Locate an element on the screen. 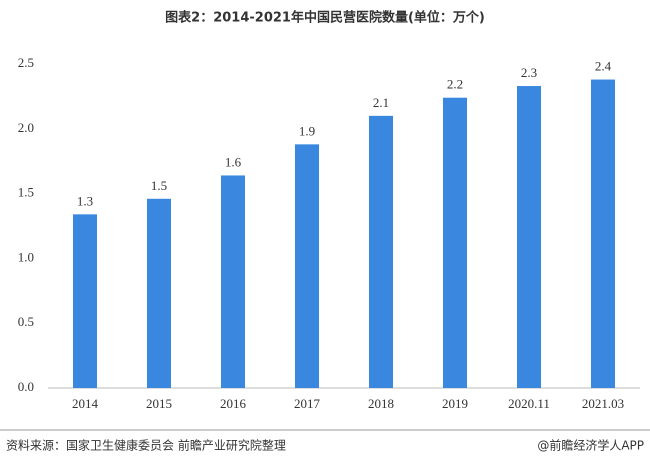 The width and height of the screenshot is (650, 464). data-label: 1.6 is located at coordinates (233, 161).